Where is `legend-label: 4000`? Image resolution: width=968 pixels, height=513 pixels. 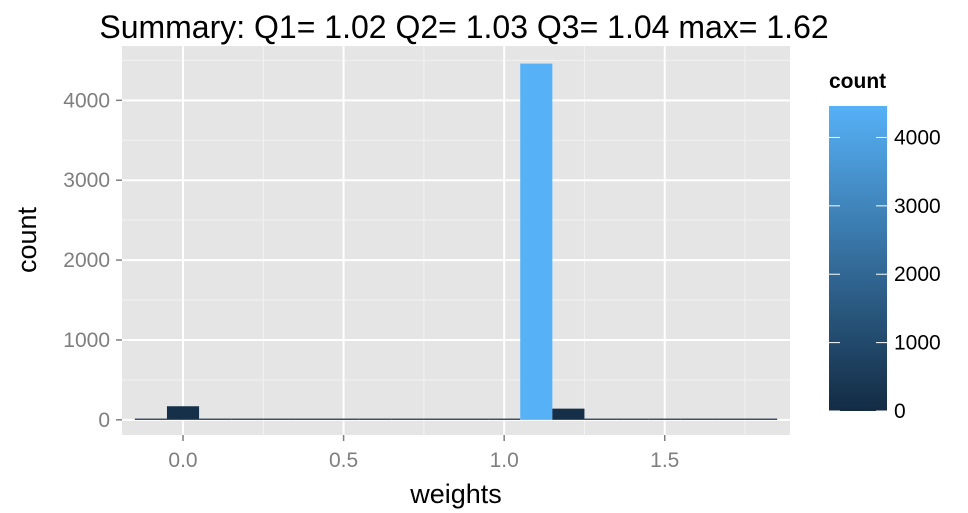
legend-label: 4000 is located at coordinates (917, 137).